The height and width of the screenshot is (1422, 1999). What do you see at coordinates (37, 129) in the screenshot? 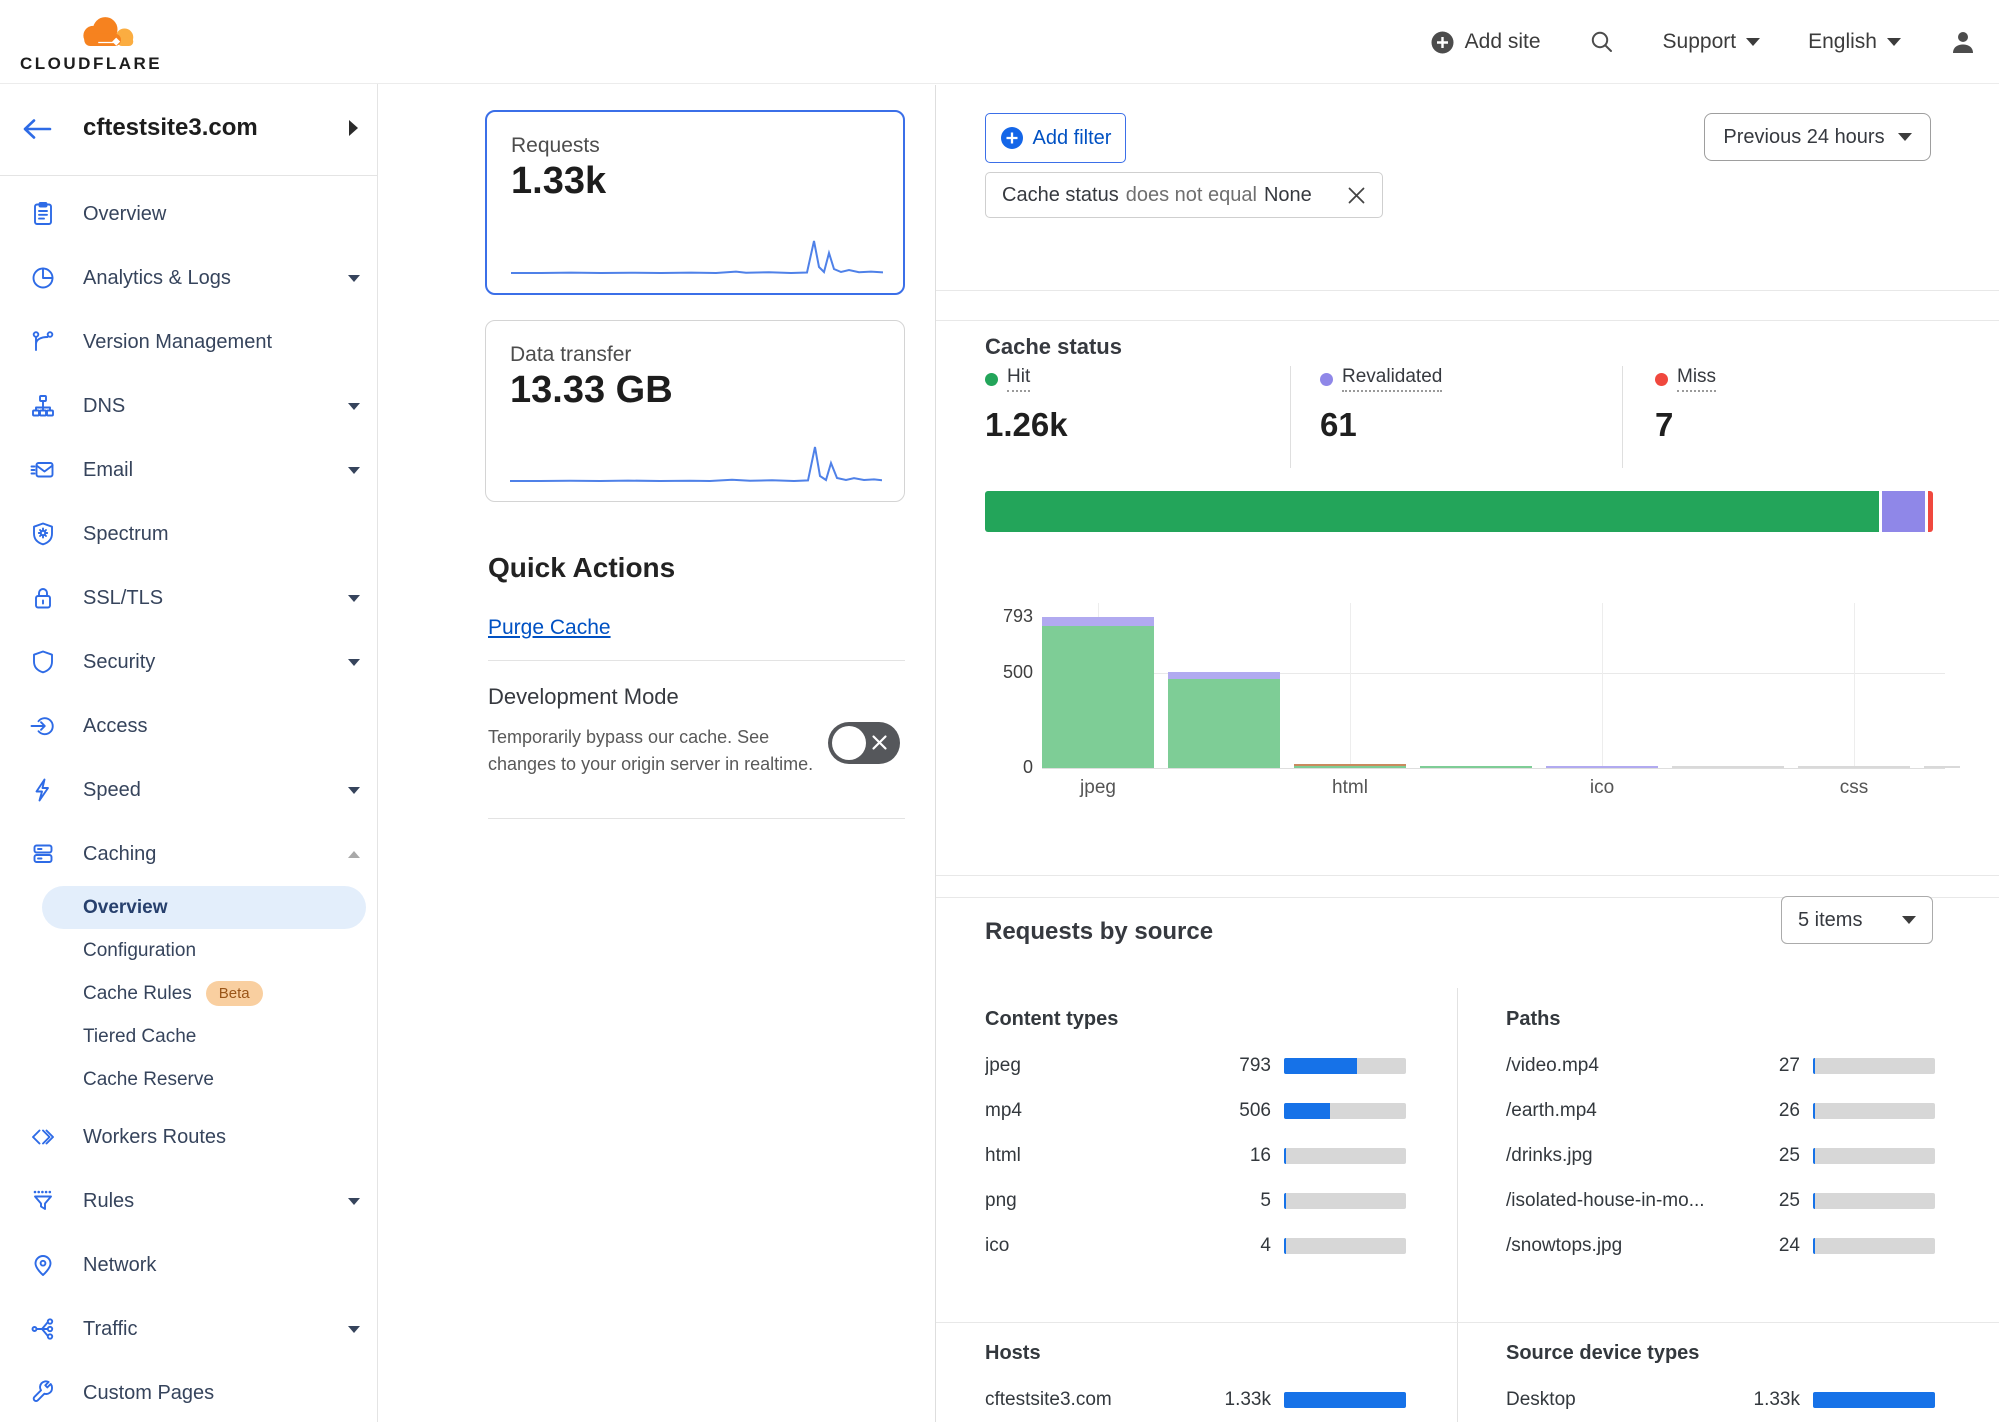
I see `back-arrow-icon` at bounding box center [37, 129].